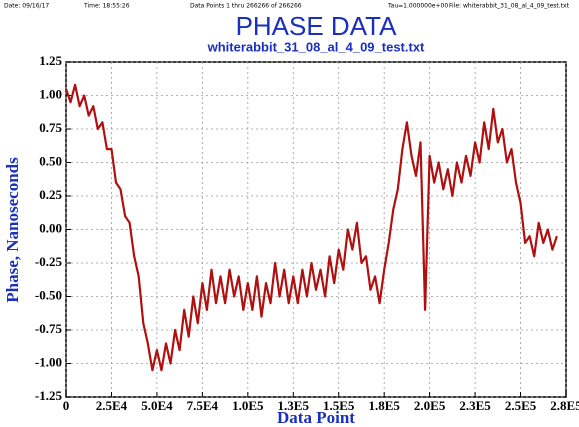 This screenshot has height=427, width=579. What do you see at coordinates (50, 127) in the screenshot?
I see `y-tick-label: 0.75` at bounding box center [50, 127].